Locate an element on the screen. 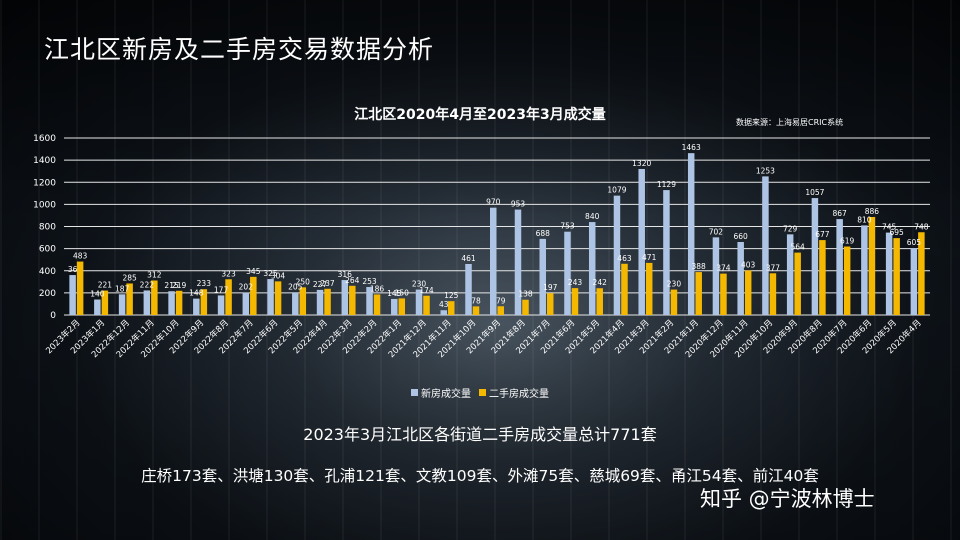 Image resolution: width=960 pixels, height=540 pixels. data-label-second: 619 is located at coordinates (847, 241).